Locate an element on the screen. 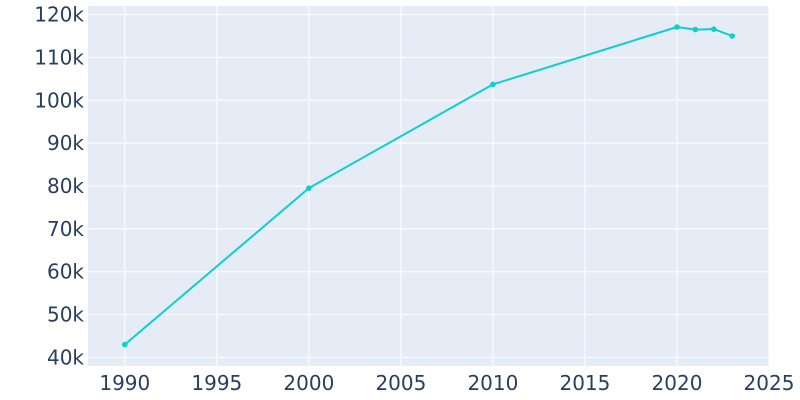 The image size is (800, 400). x-tick-label: 2025 is located at coordinates (769, 383).